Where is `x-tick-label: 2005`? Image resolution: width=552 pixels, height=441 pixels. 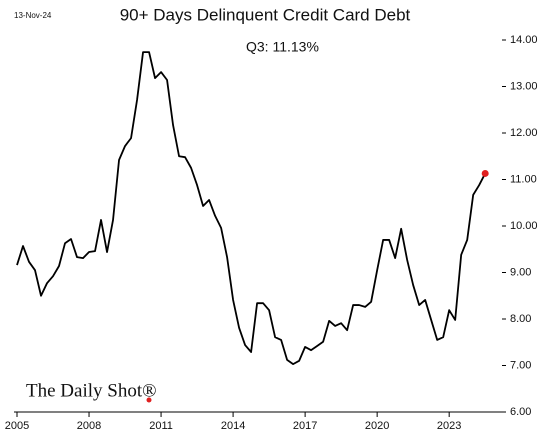 x-tick-label: 2005 is located at coordinates (17, 426).